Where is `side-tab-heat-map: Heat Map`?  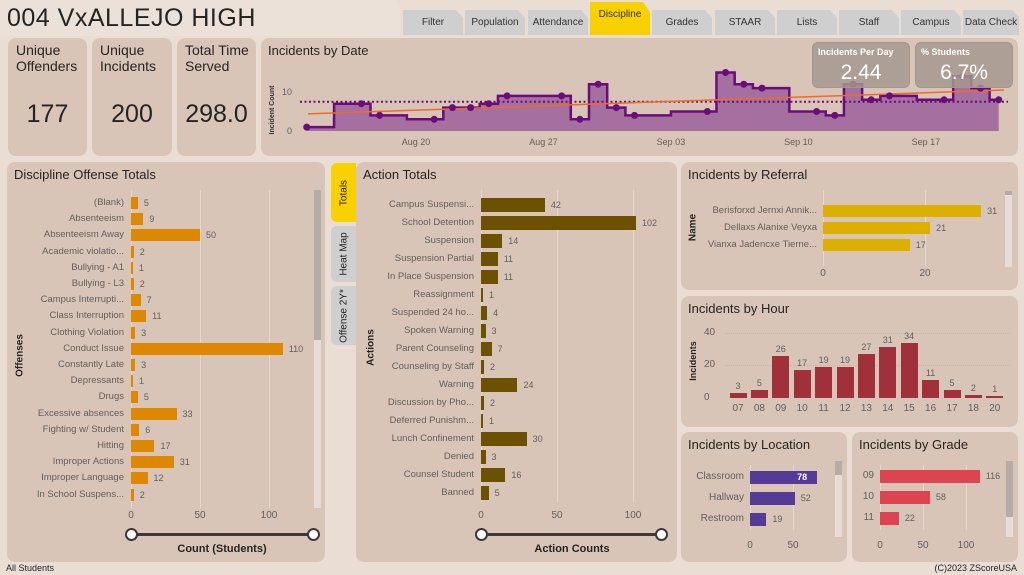 side-tab-heat-map: Heat Map is located at coordinates (343, 254).